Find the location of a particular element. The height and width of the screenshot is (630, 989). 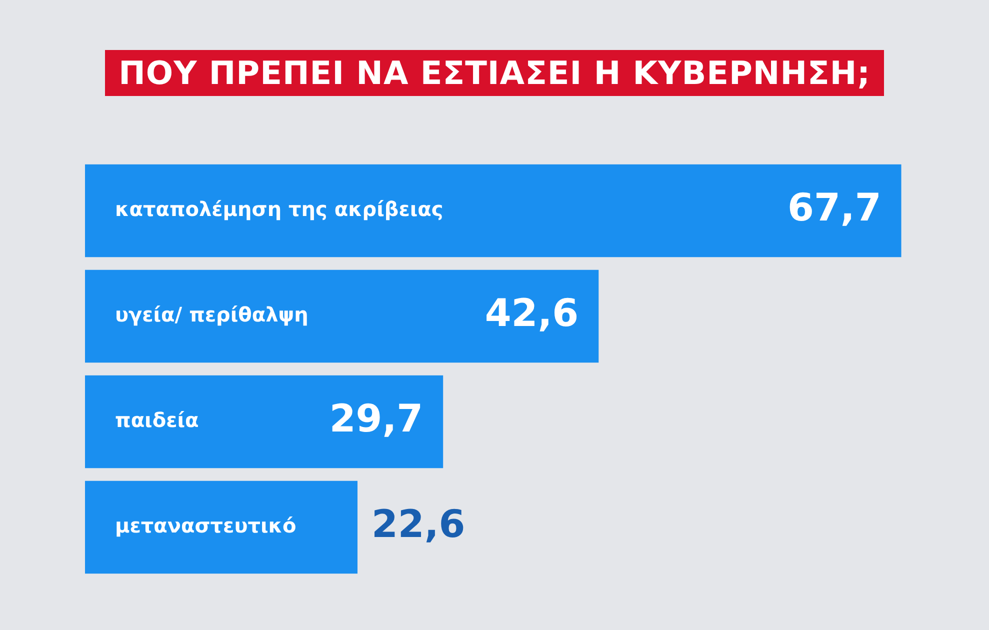

data-label: 67,7 is located at coordinates (835, 208).